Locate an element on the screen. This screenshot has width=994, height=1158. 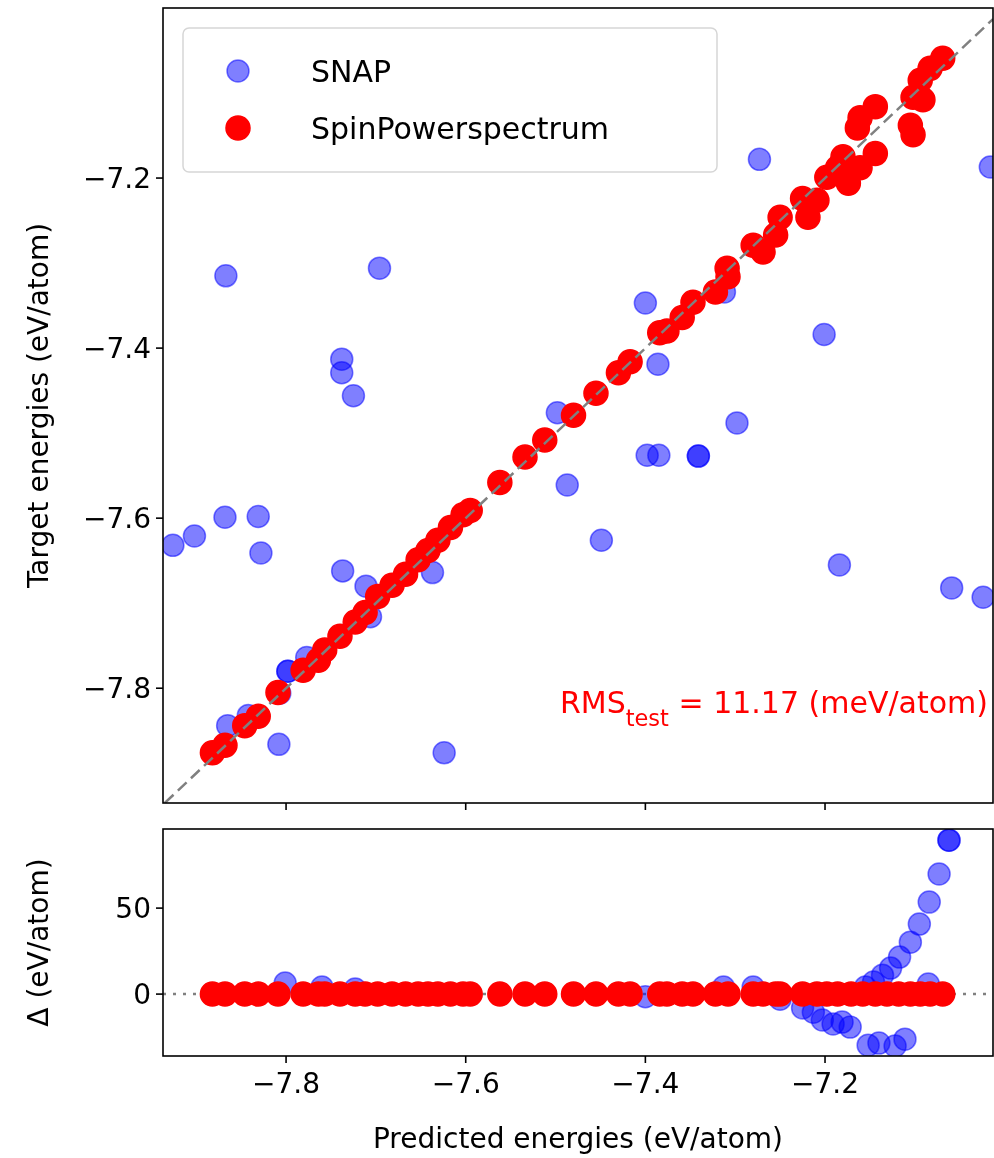
y-axis-title: Target energies (eV/atom) is located at coordinates (38, 406).